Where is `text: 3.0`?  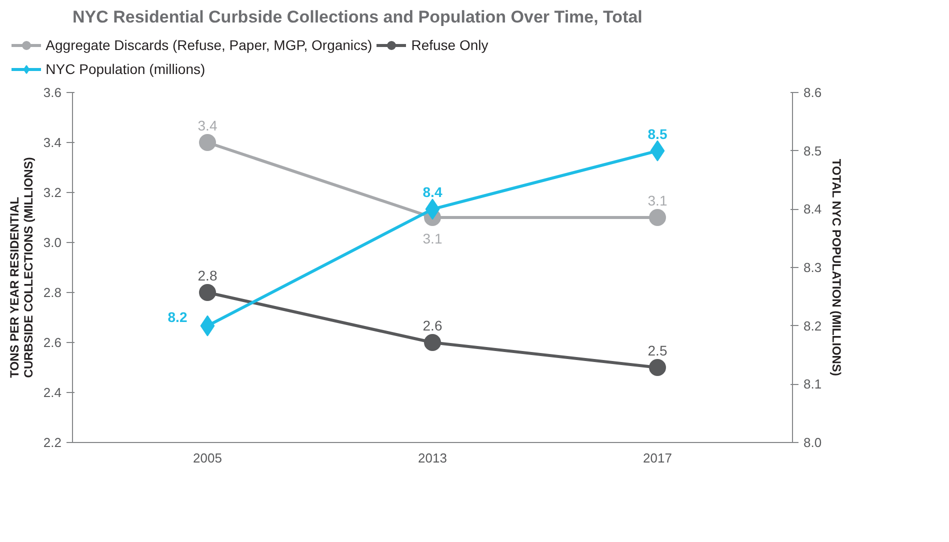 text: 3.0 is located at coordinates (52, 242).